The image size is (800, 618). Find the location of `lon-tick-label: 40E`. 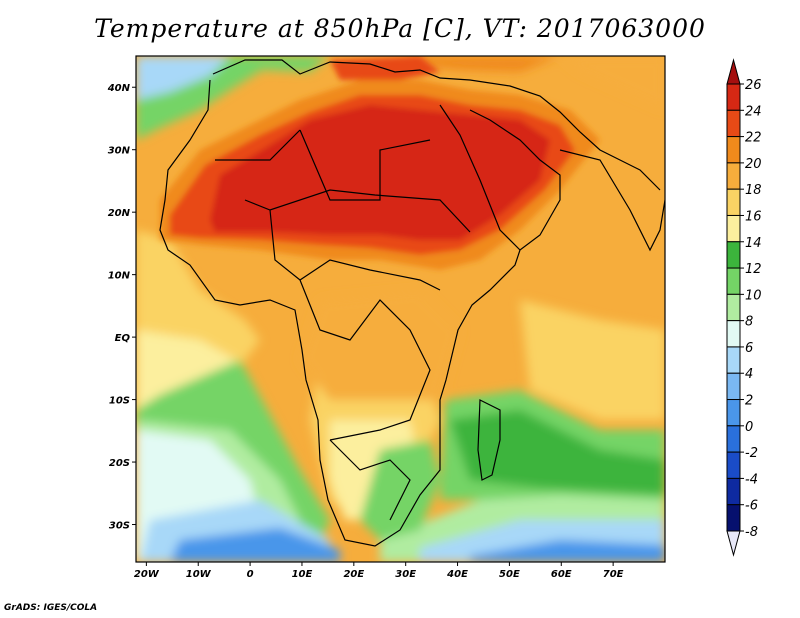

lon-tick-label: 40E is located at coordinates (457, 574).